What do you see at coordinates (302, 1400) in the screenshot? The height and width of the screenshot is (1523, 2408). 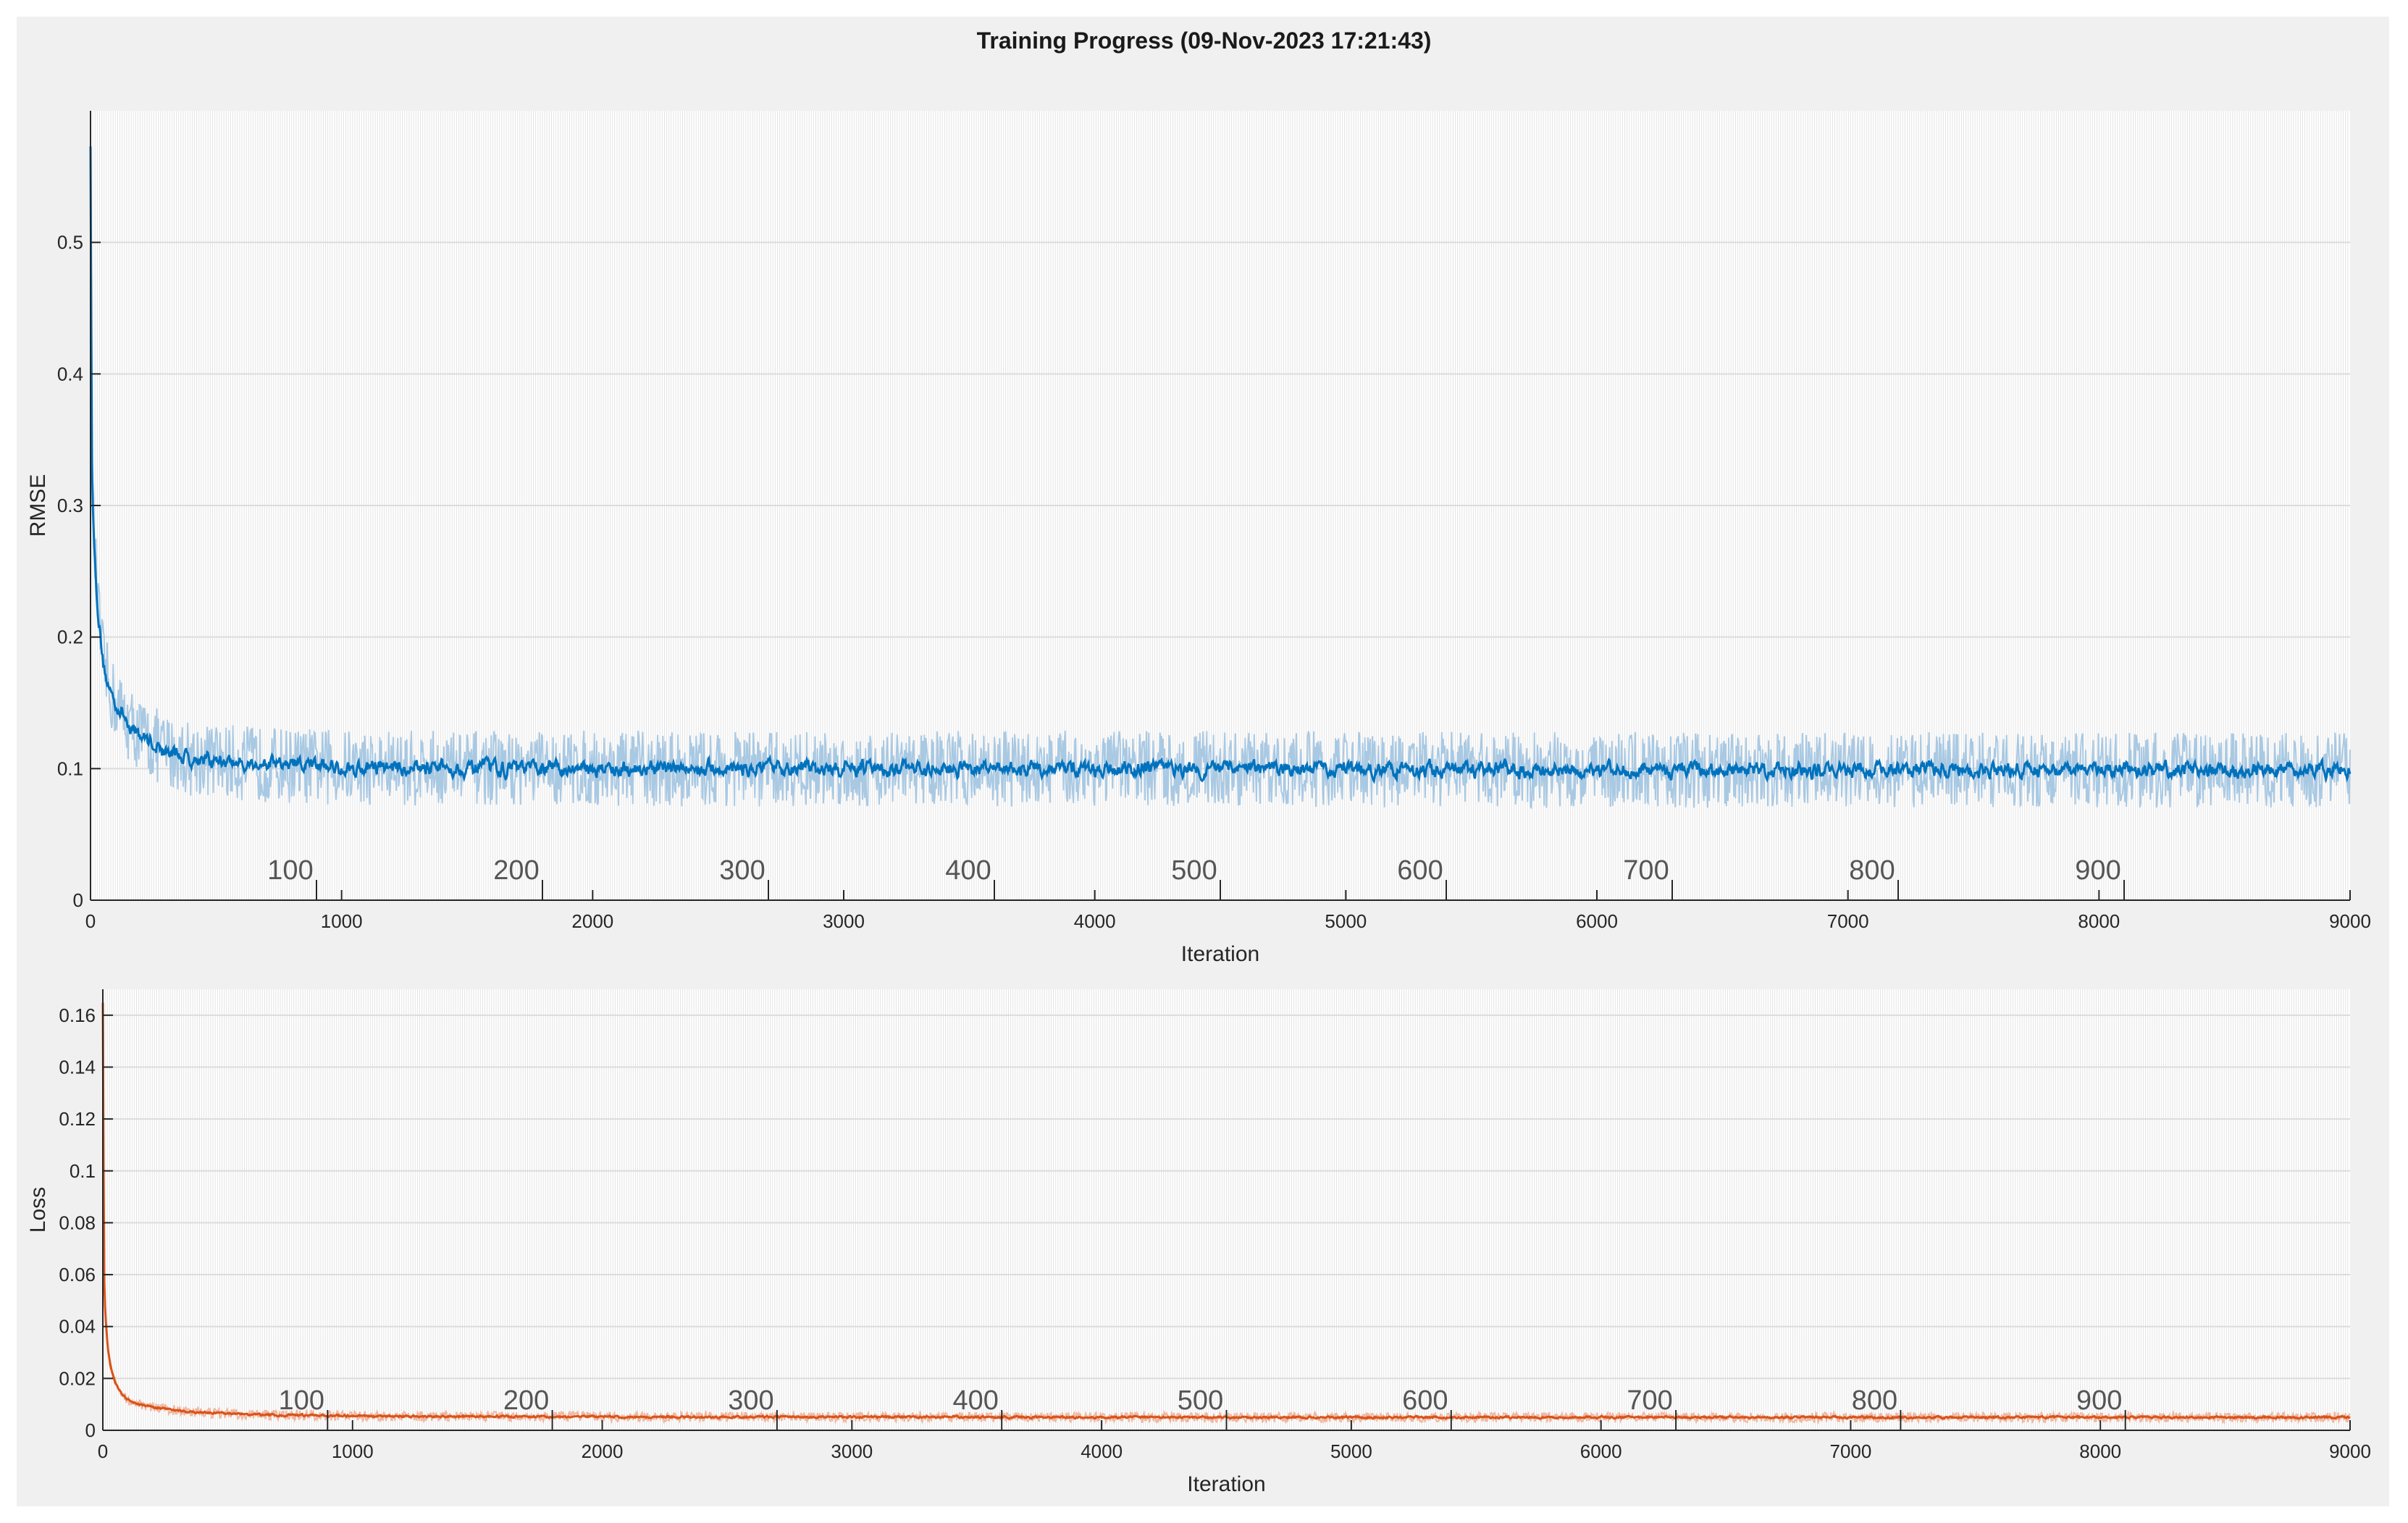 I see `loss-epoch-label: 100` at bounding box center [302, 1400].